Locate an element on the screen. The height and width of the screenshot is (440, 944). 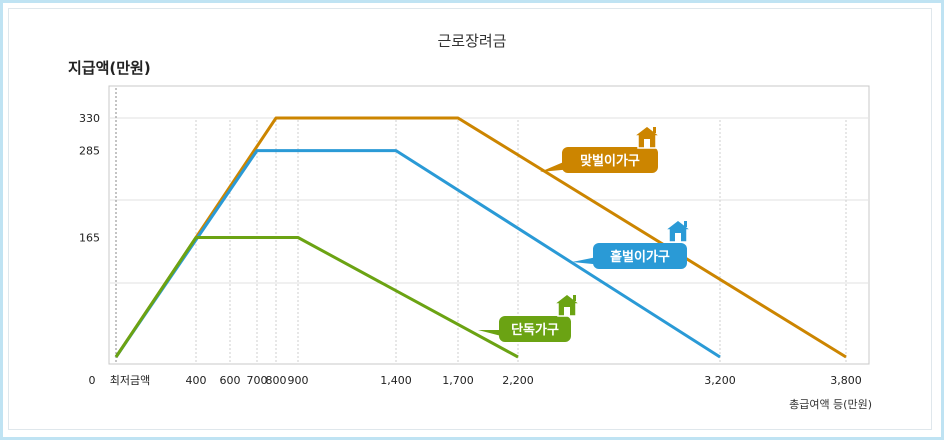
y-axis-title: 지급액(만원) is located at coordinates (109, 68).